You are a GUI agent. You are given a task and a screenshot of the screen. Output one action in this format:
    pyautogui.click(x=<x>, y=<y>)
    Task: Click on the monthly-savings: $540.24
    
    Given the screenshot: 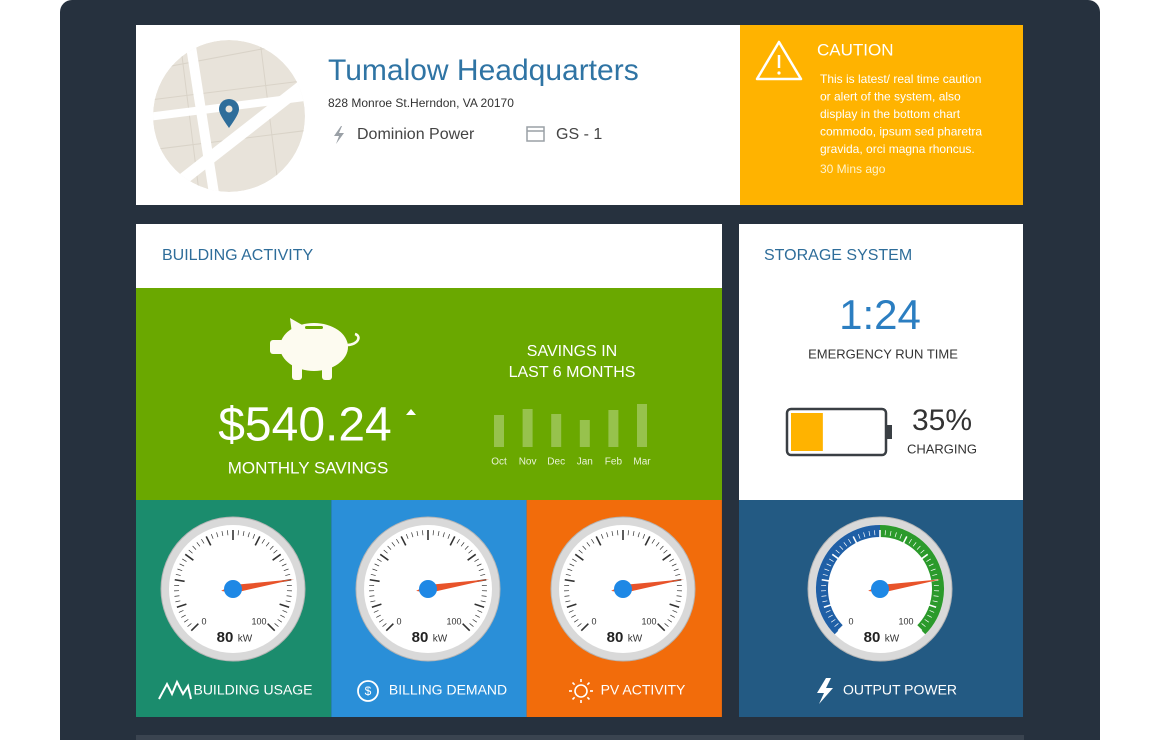 What is the action you would take?
    pyautogui.click(x=305, y=425)
    